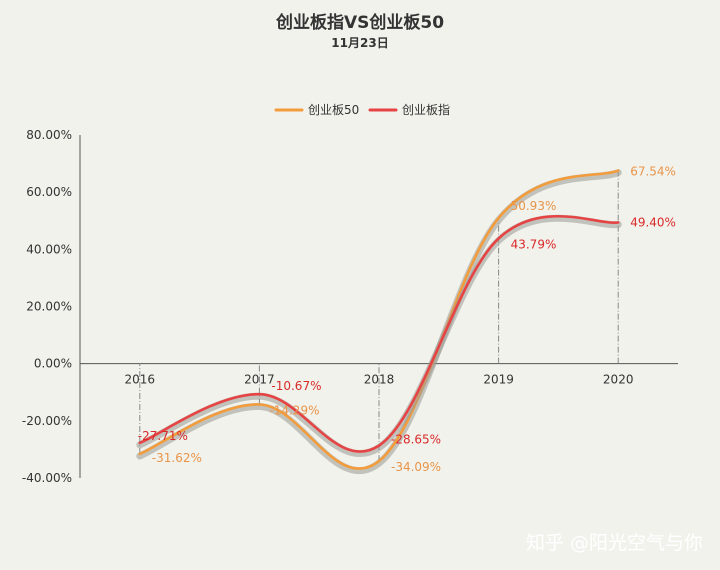  I want to click on data-label: -27.71%, so click(163, 436).